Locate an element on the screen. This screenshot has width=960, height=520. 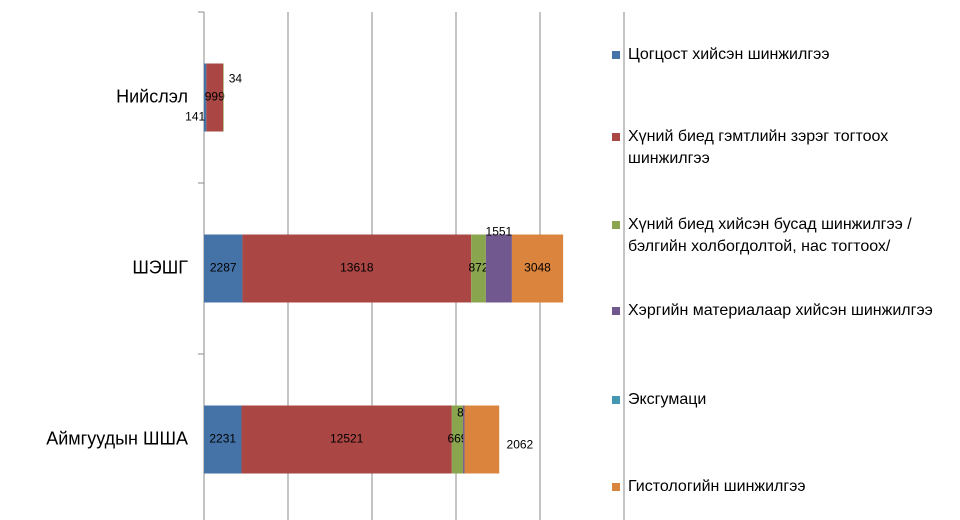
data-label: 872 is located at coordinates (479, 268).